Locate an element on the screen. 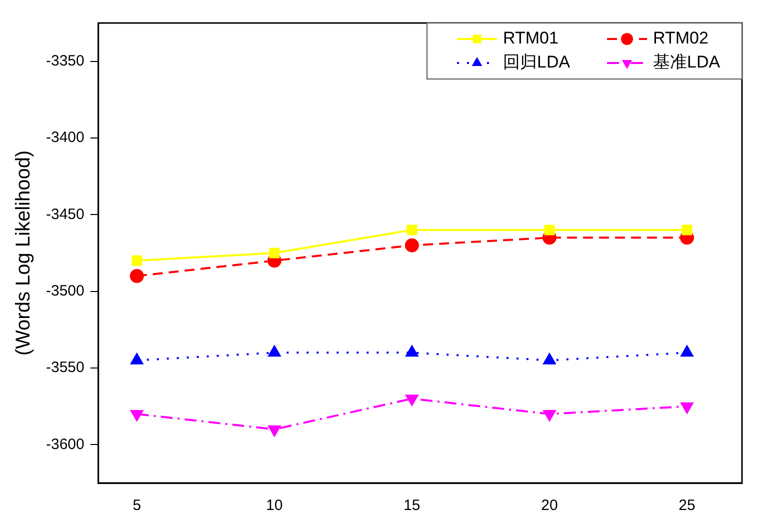 Image resolution: width=758 pixels, height=529 pixels. y-tick-label: -3600 is located at coordinates (65, 444).